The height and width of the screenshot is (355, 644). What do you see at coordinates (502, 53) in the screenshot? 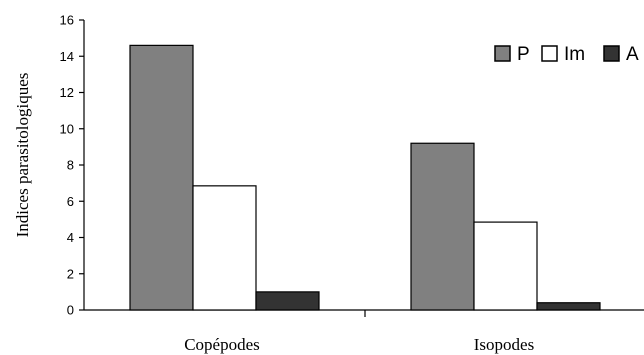
I see `legend-swatch-p` at bounding box center [502, 53].